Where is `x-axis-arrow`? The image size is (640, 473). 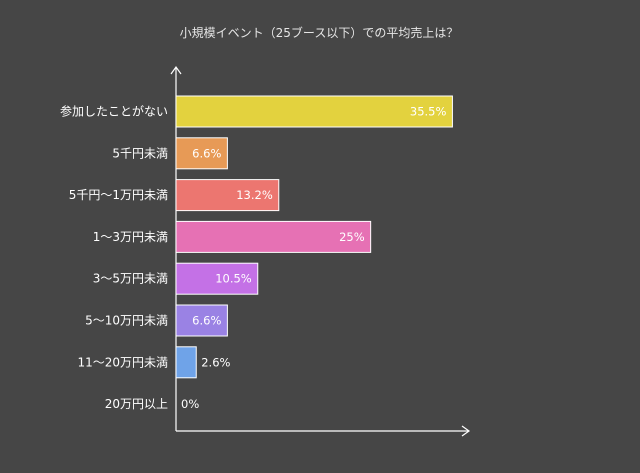
x-axis-arrow is located at coordinates (466, 431).